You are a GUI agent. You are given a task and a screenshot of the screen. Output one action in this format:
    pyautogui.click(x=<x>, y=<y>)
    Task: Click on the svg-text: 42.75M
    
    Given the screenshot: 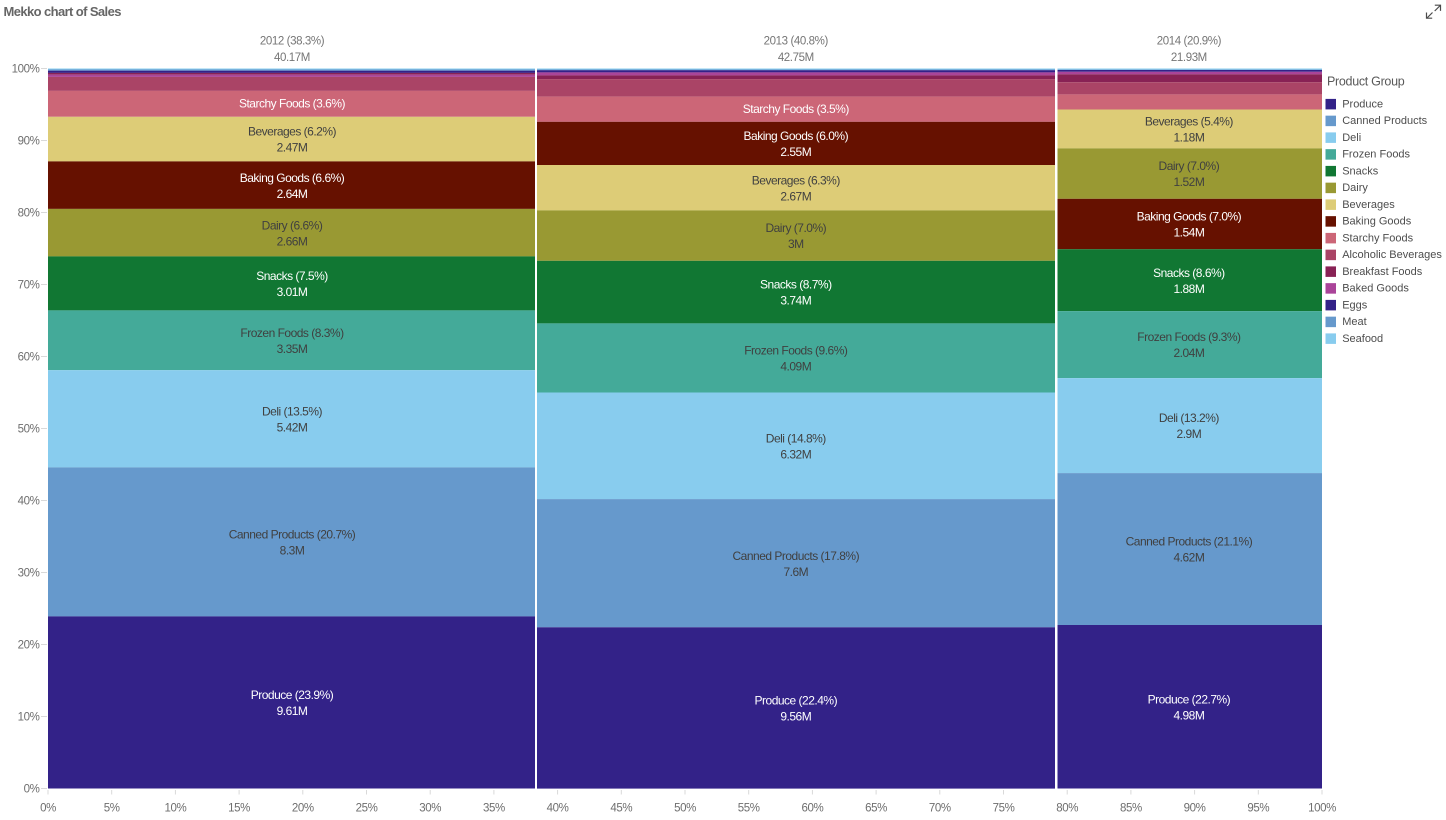 What is the action you would take?
    pyautogui.click(x=796, y=58)
    